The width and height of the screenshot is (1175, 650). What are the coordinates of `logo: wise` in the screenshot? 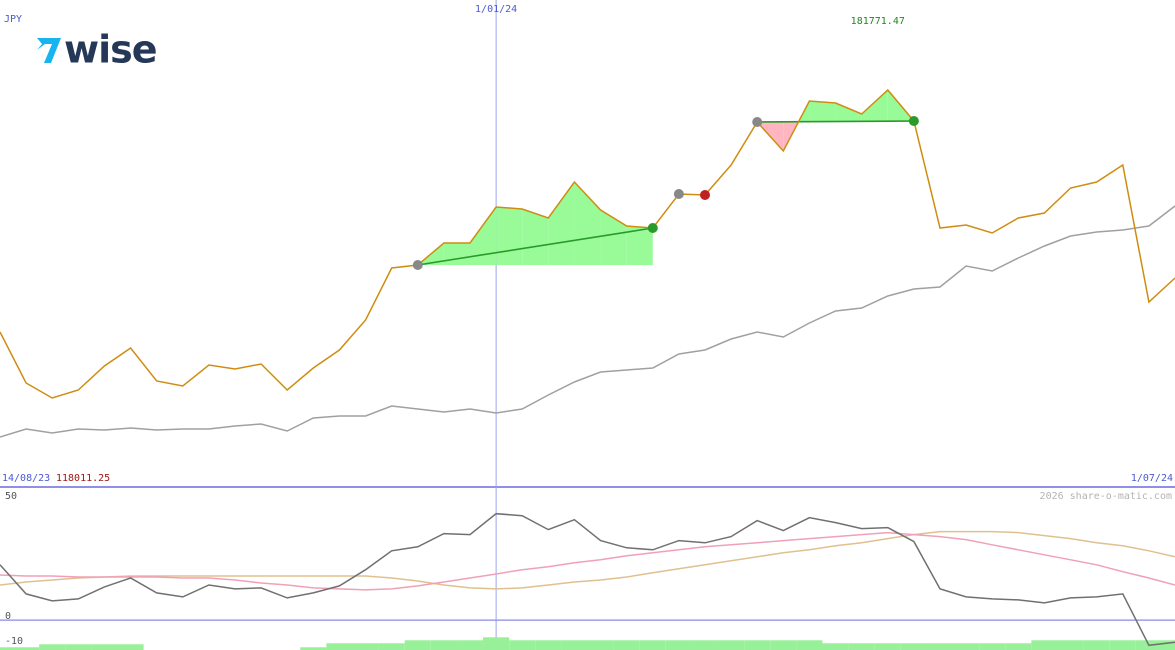 It's located at (97, 50).